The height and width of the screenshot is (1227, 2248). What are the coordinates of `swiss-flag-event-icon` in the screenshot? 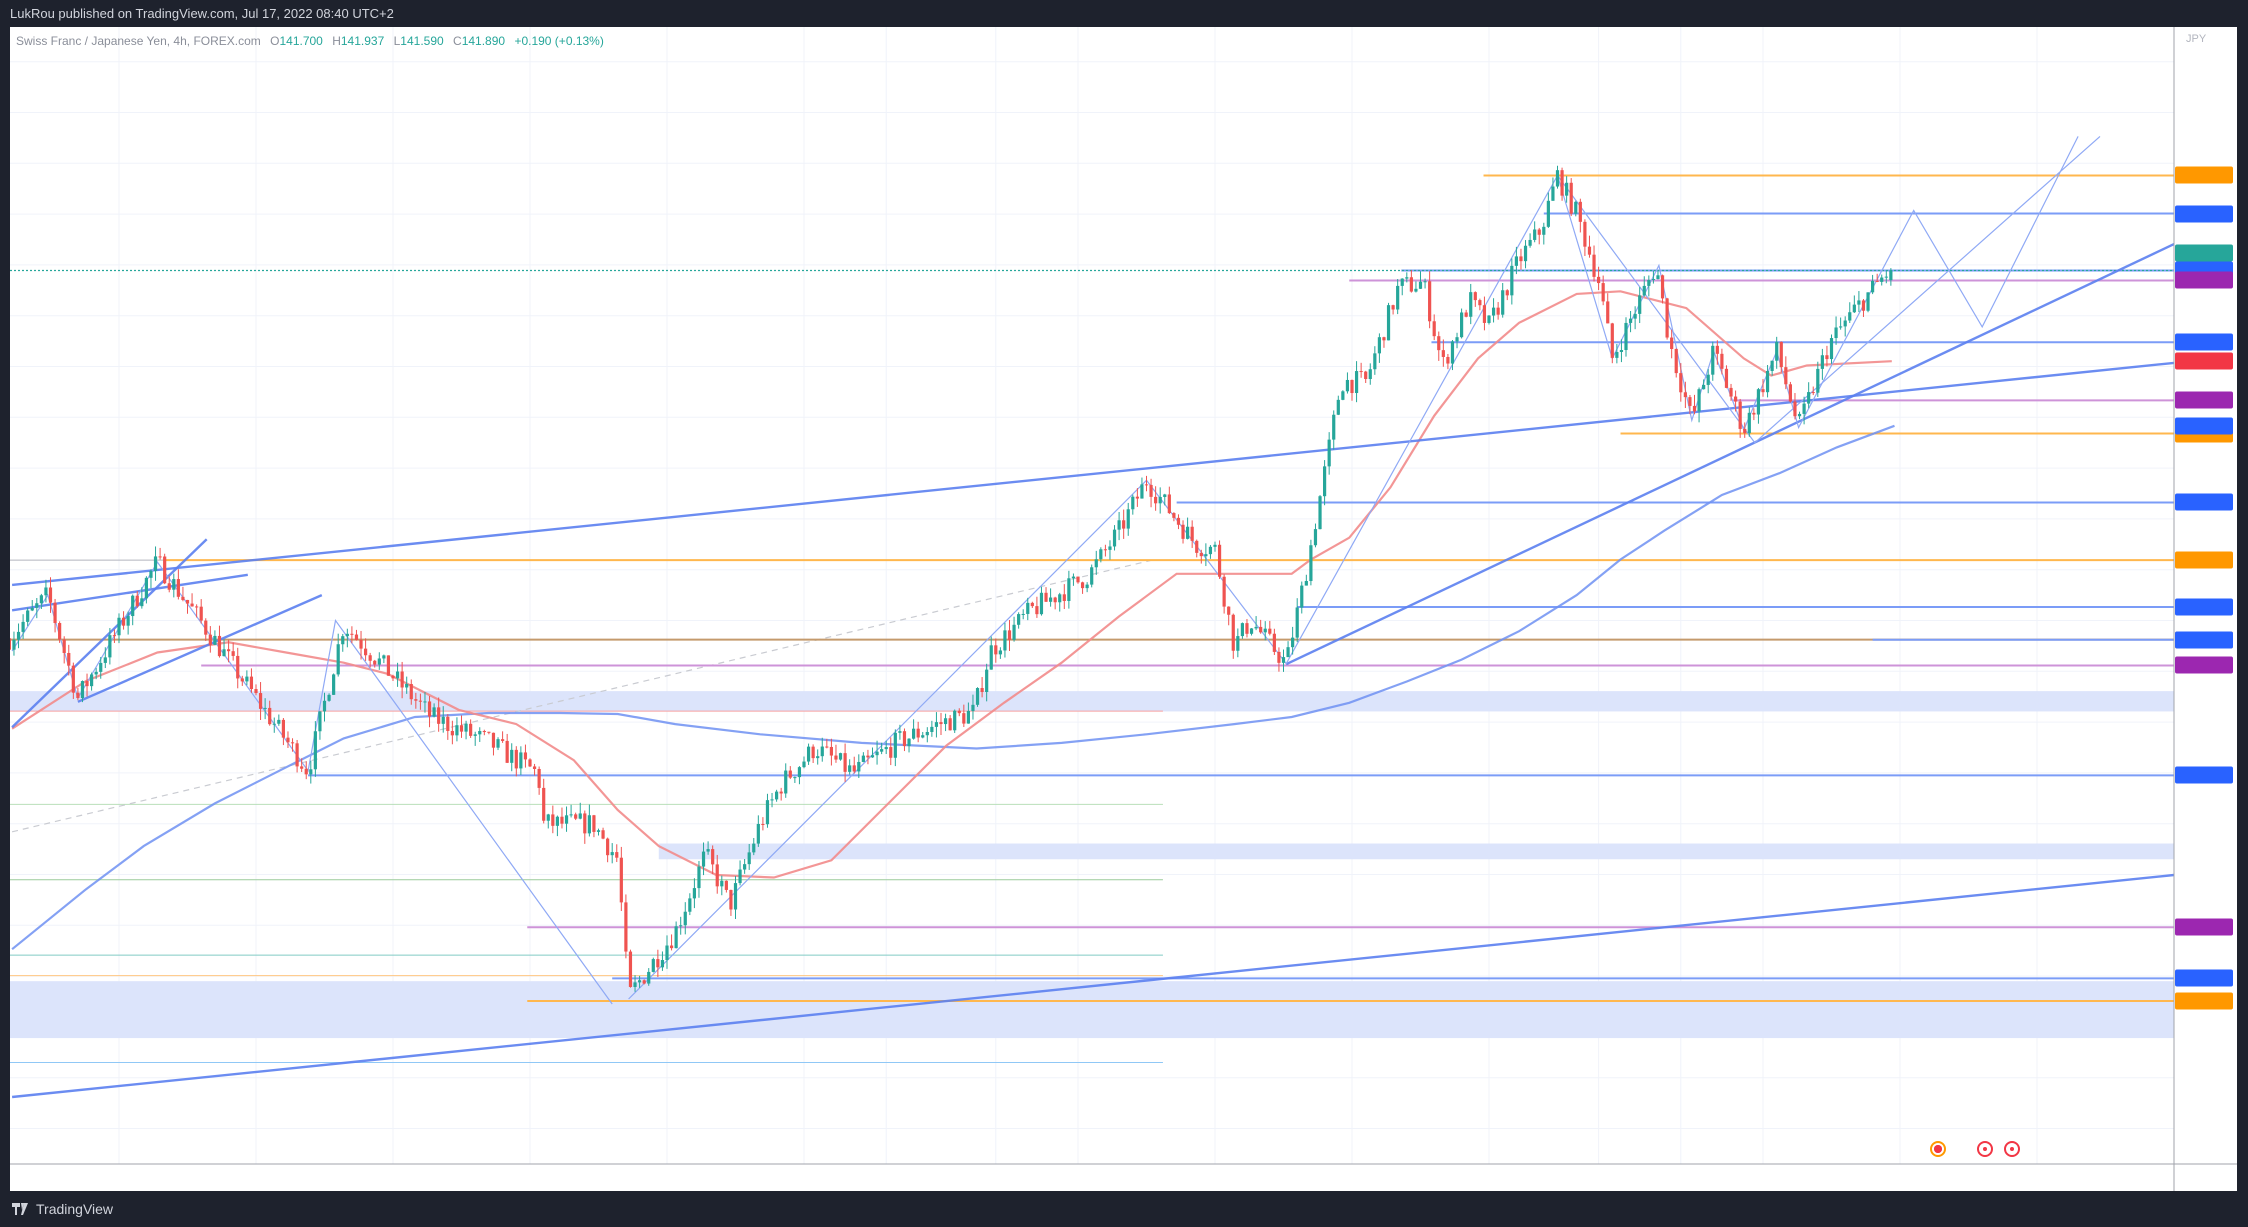 It's located at (1938, 1149).